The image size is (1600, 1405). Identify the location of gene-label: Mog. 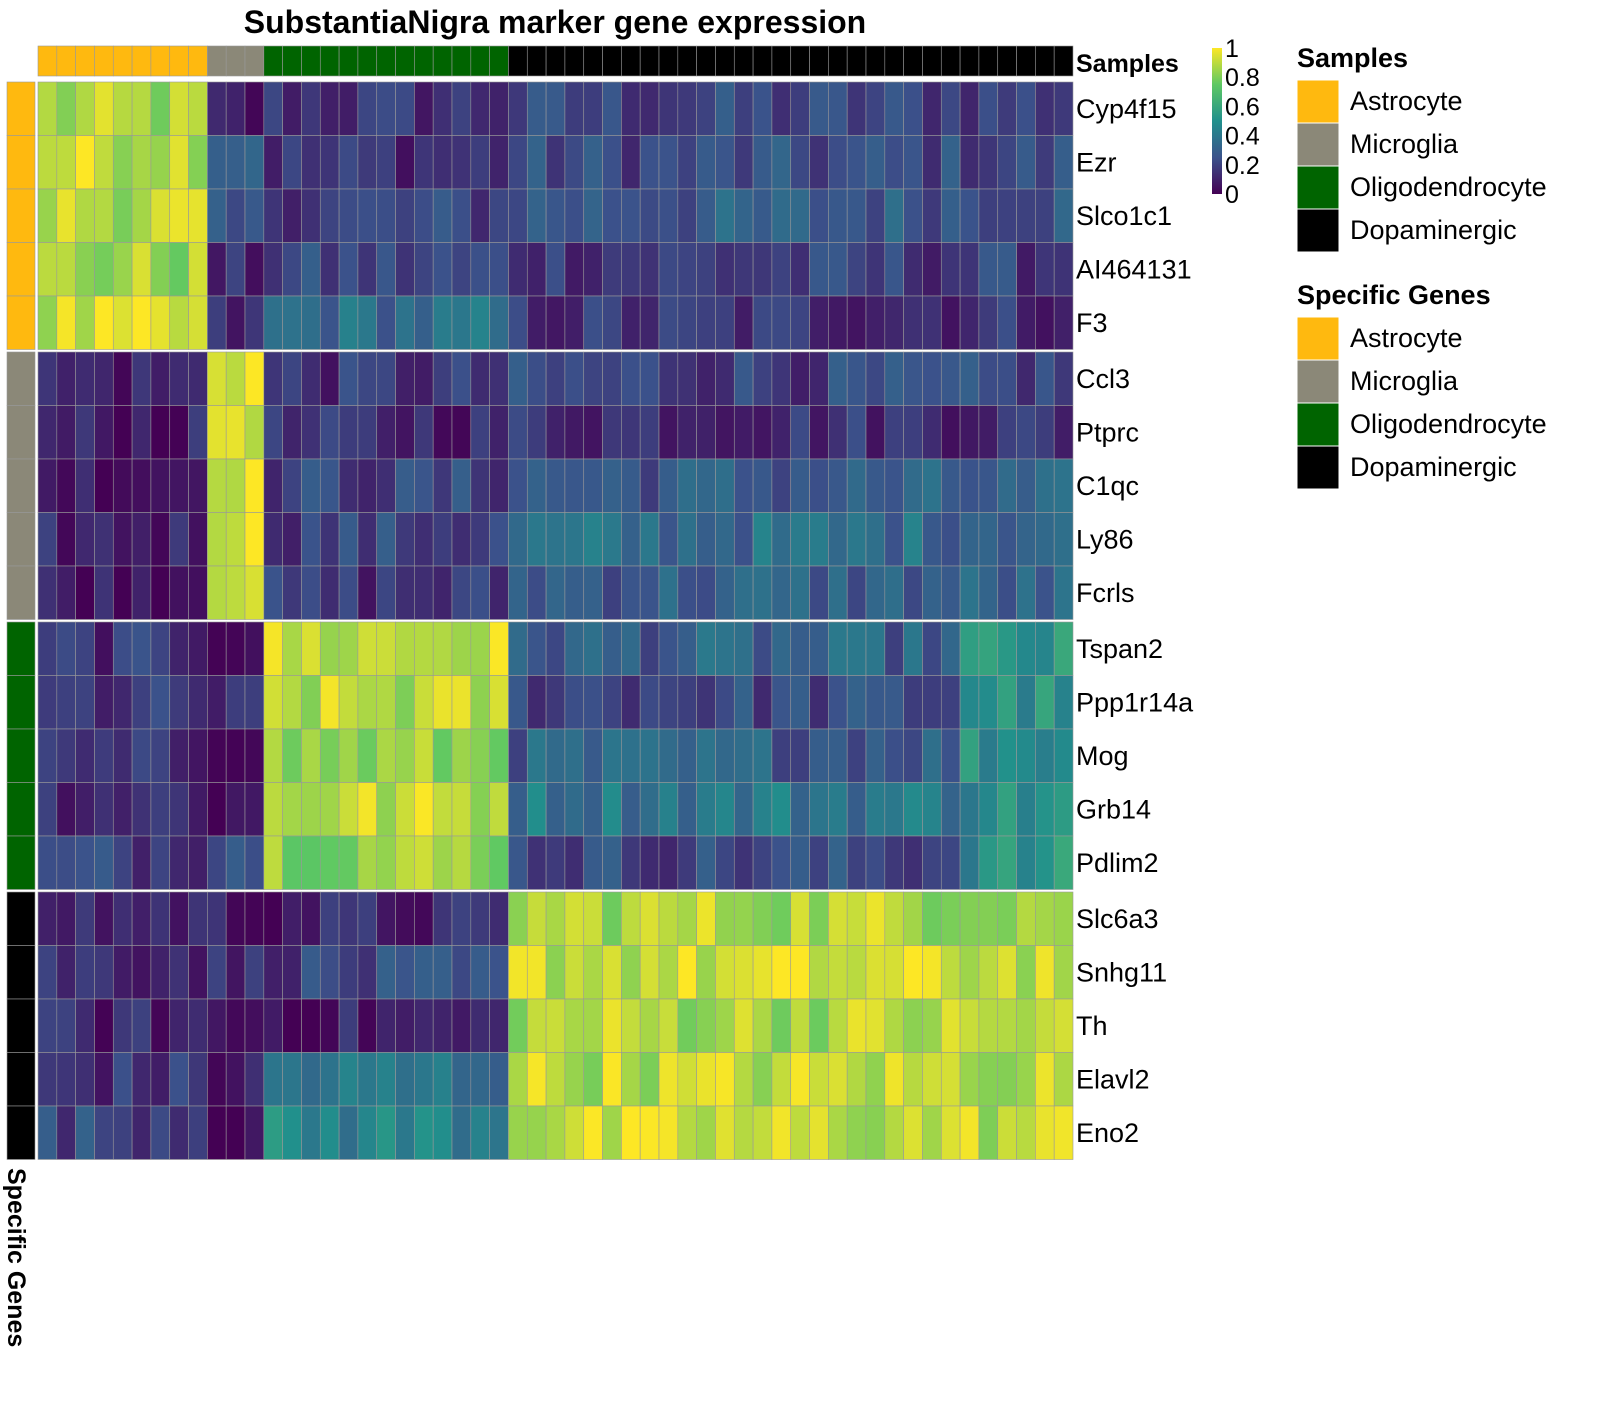
(1102, 756).